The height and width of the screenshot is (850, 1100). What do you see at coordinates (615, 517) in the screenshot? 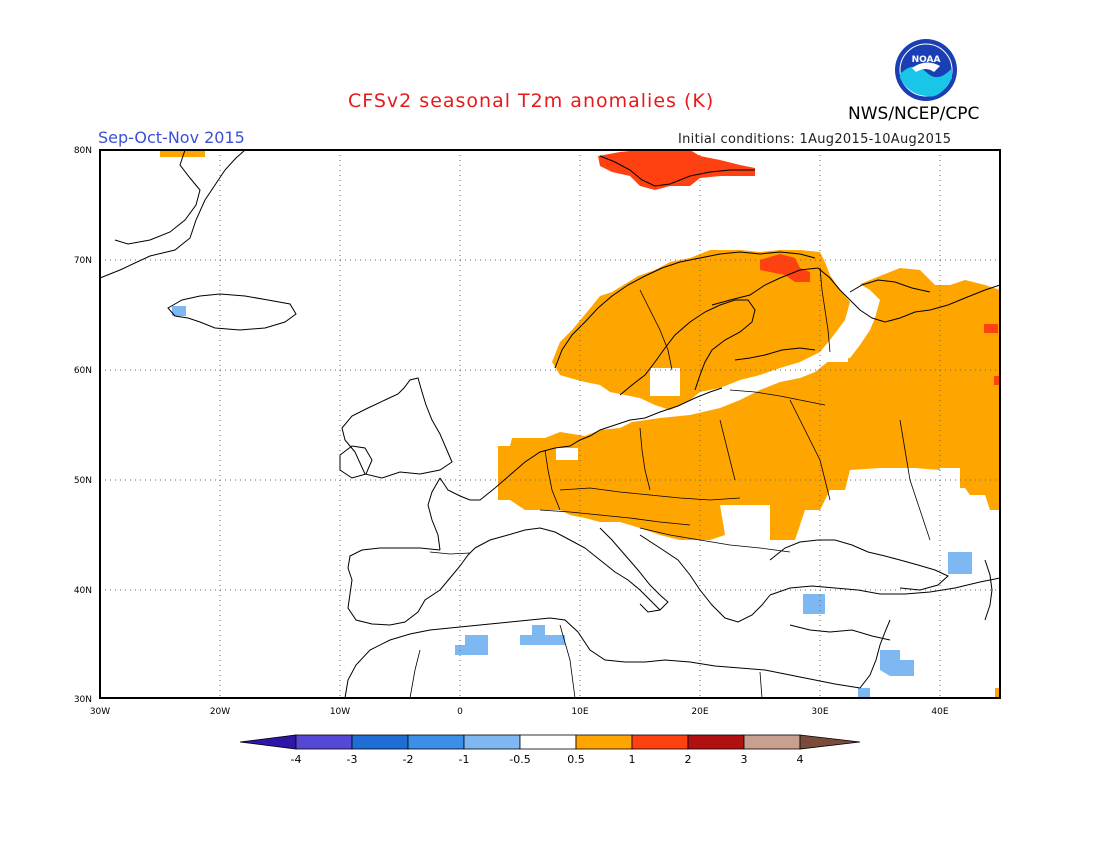
I see `border-alps` at bounding box center [615, 517].